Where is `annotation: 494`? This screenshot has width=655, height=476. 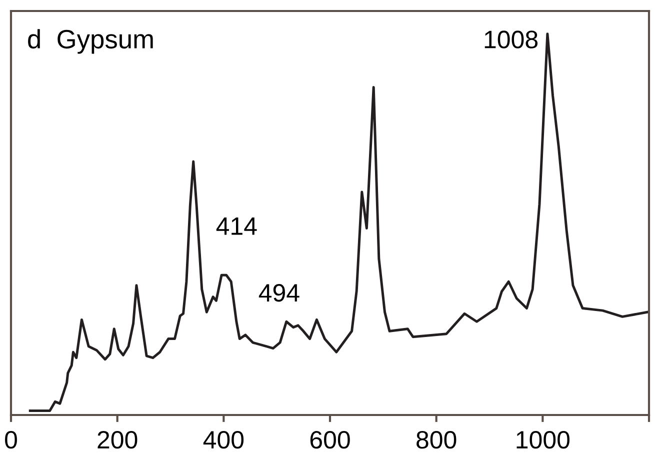
annotation: 494 is located at coordinates (279, 293).